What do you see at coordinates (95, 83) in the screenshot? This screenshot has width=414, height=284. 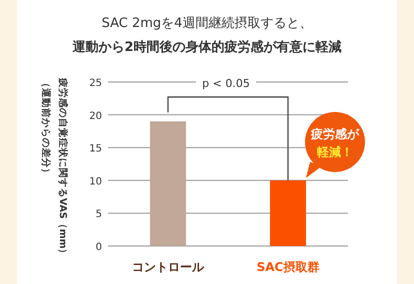 I see `y-tick-label: 25` at bounding box center [95, 83].